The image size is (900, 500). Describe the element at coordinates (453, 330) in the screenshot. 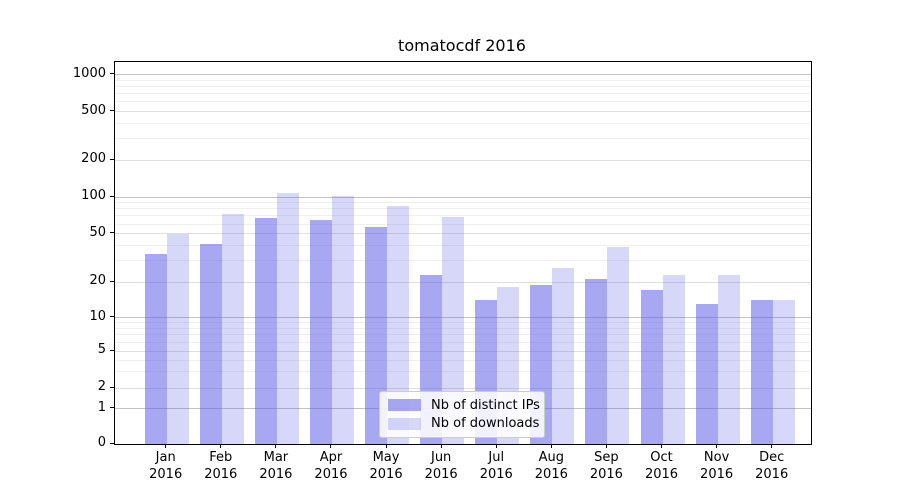

I see `bar-downloads-jun` at that location.